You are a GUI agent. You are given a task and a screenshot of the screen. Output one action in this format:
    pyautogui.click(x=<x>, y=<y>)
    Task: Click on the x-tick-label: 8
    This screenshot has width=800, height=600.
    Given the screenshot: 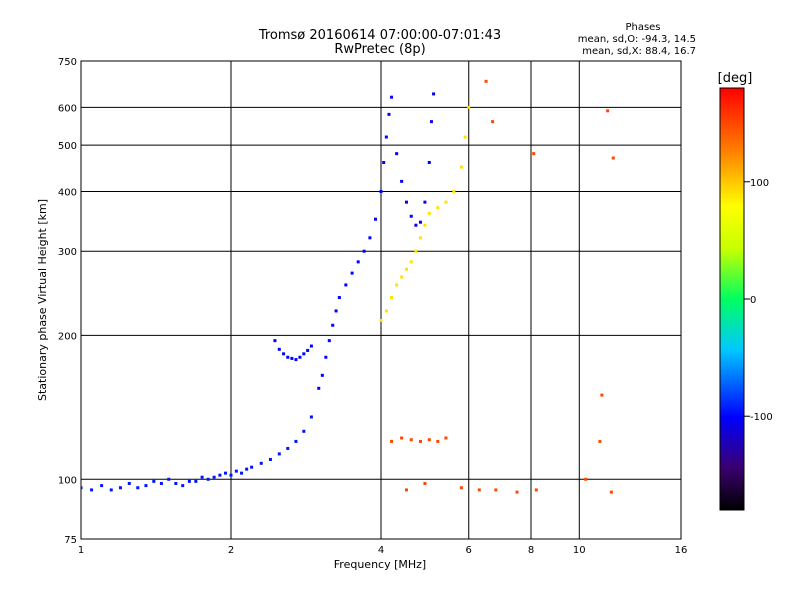 What is the action you would take?
    pyautogui.click(x=531, y=550)
    